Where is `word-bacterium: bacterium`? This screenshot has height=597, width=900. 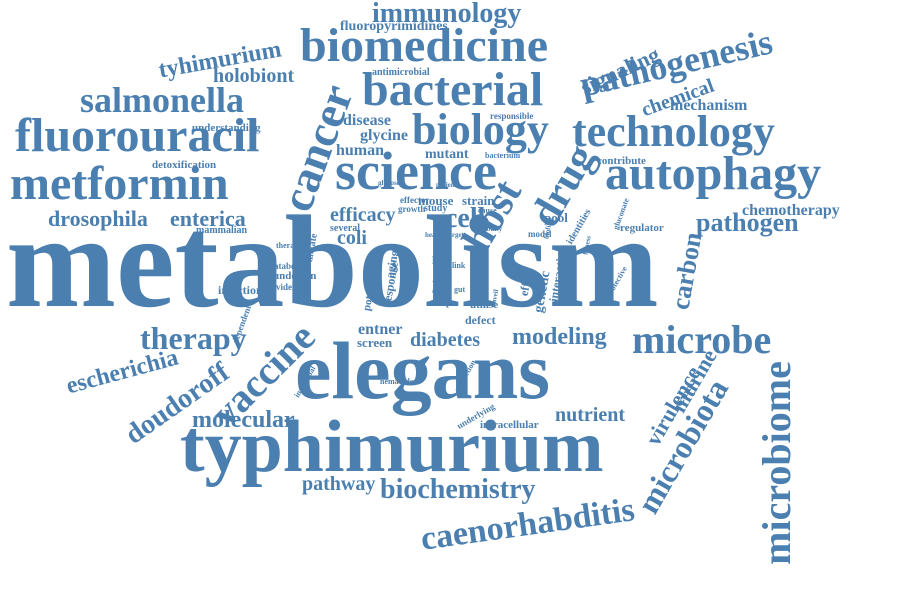
word-bacterium: bacterium is located at coordinates (503, 155).